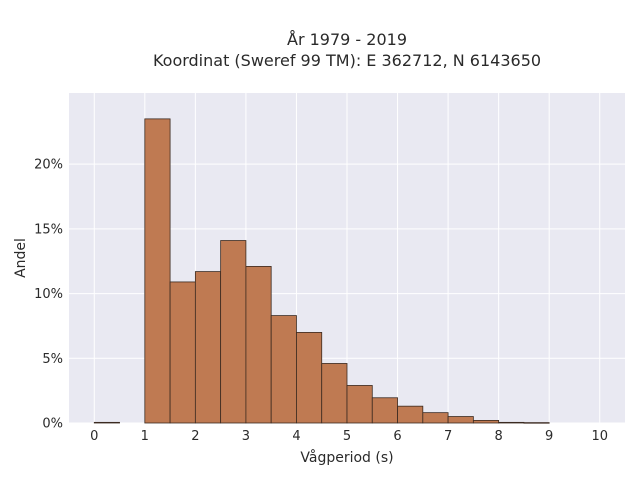 Image resolution: width=640 pixels, height=480 pixels. I want to click on x-tick-label: 2, so click(195, 436).